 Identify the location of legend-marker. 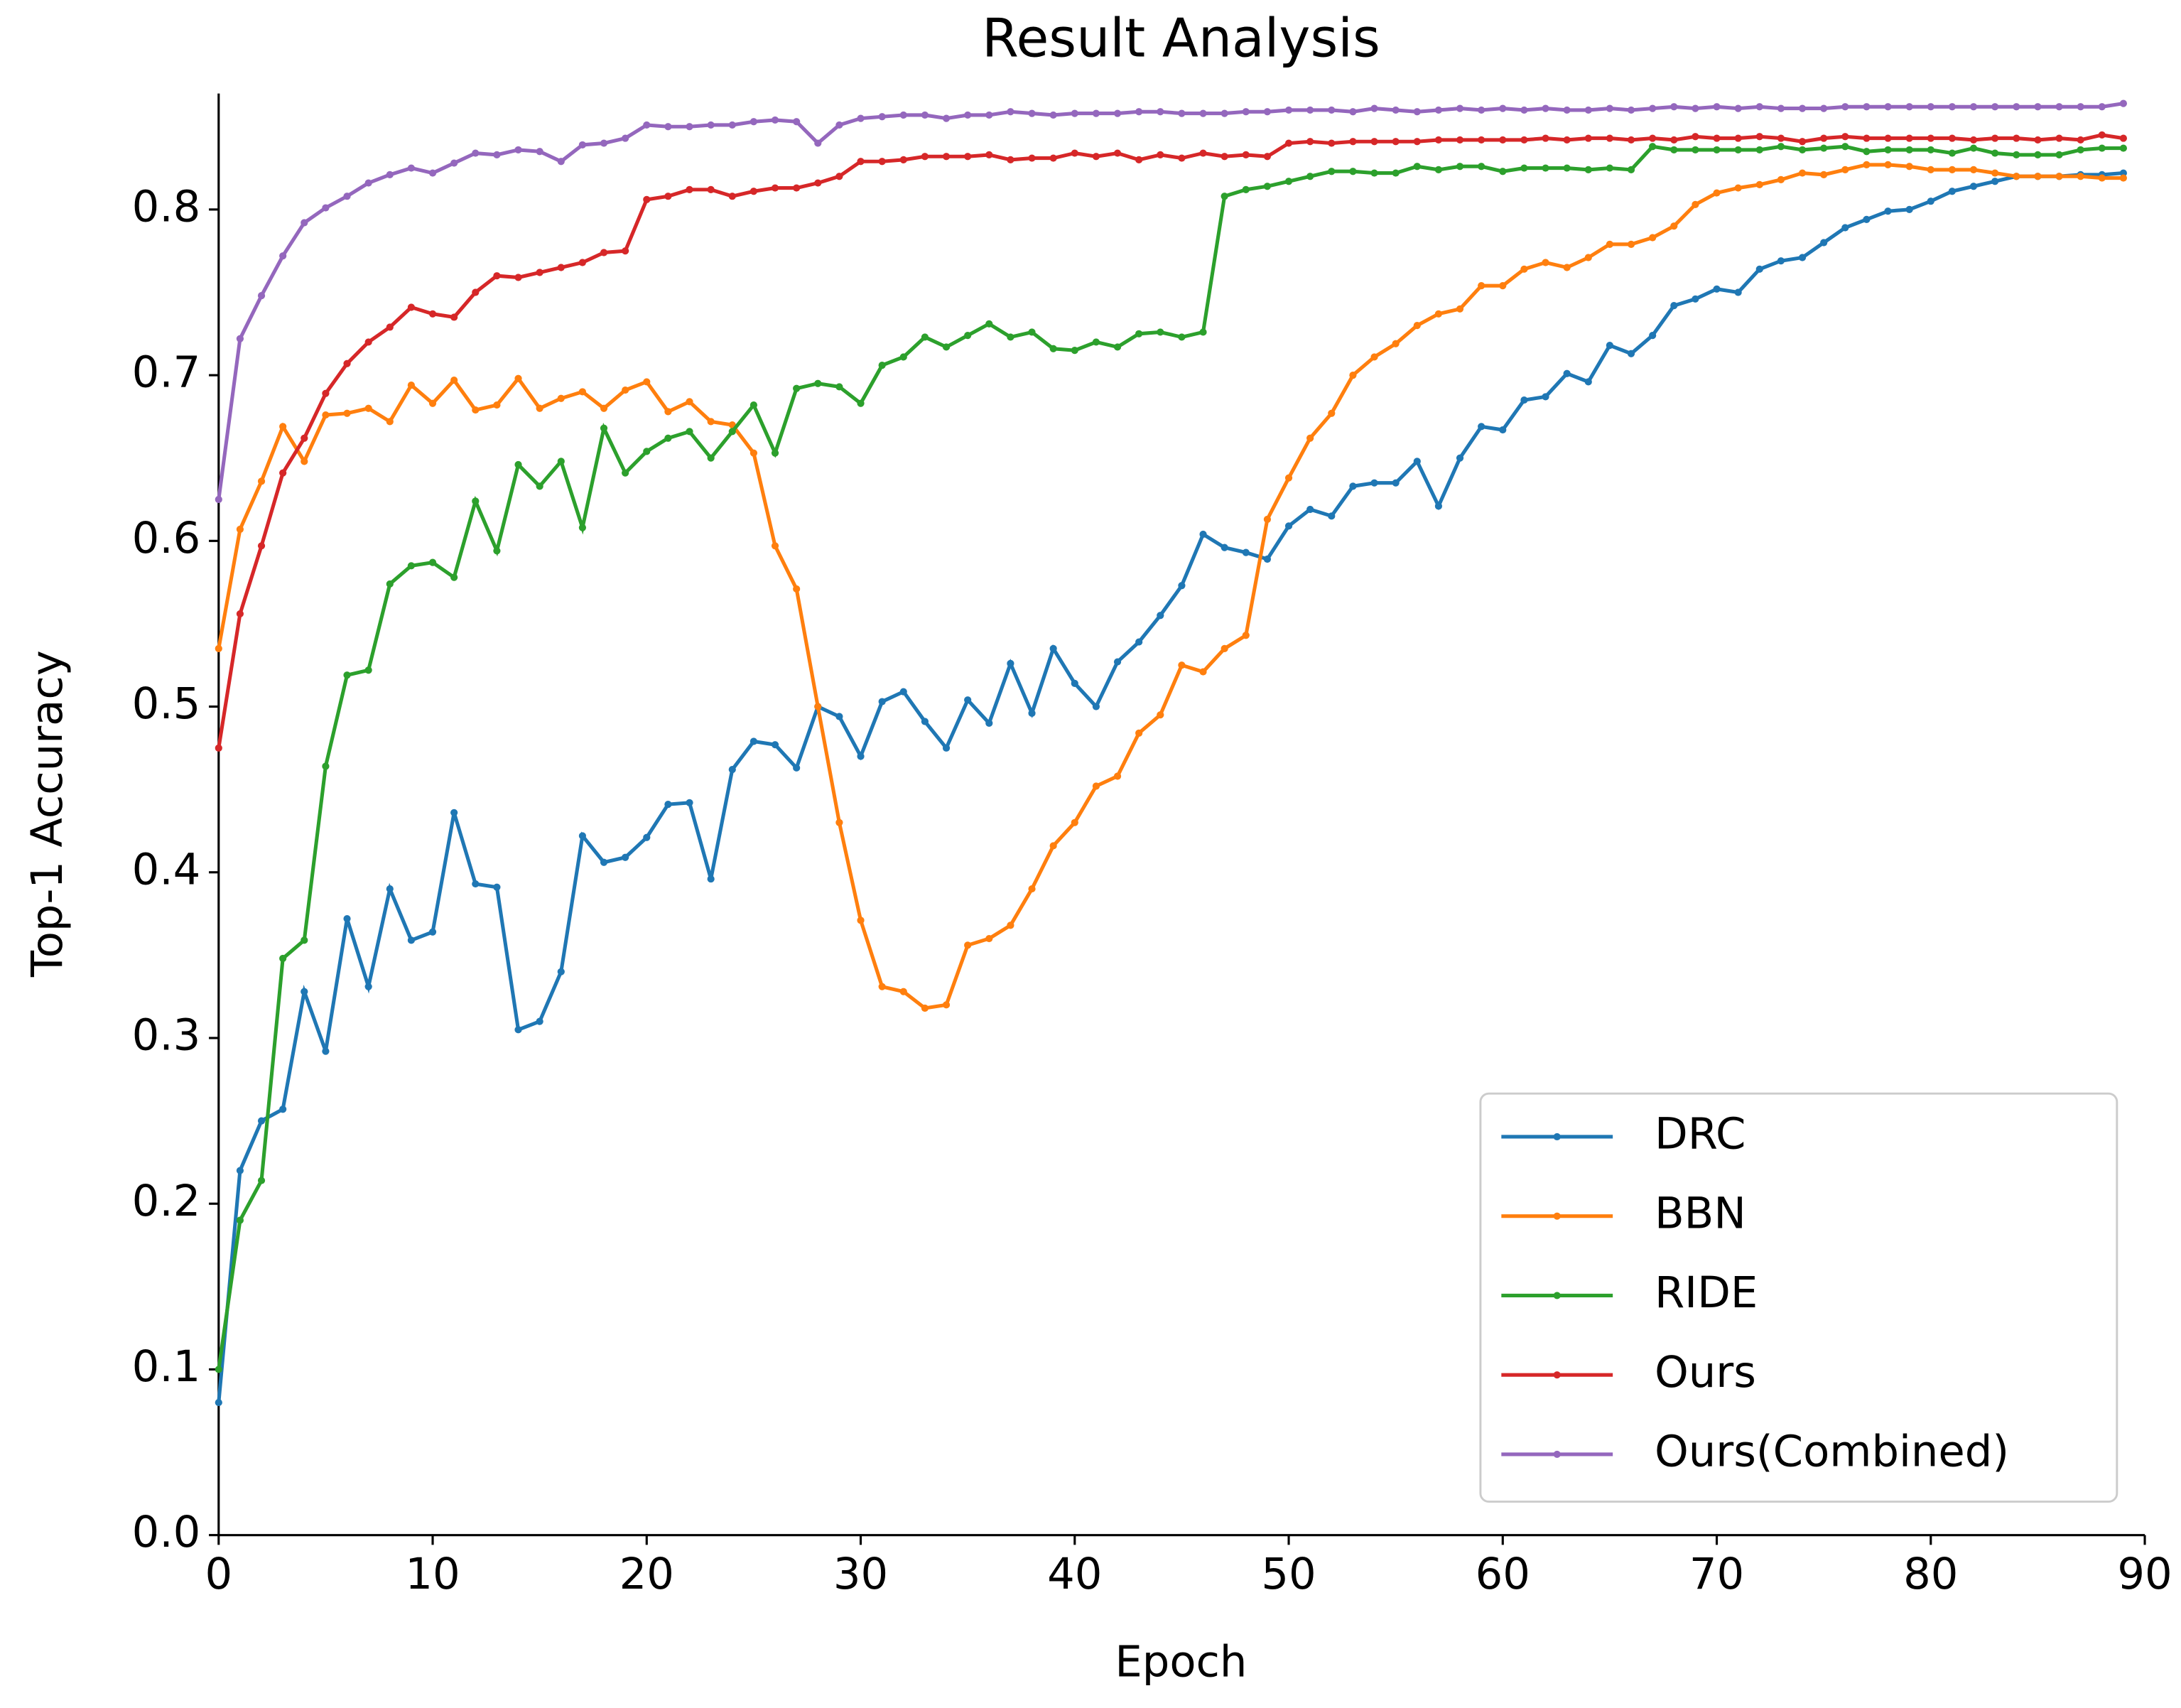
(1557, 1296).